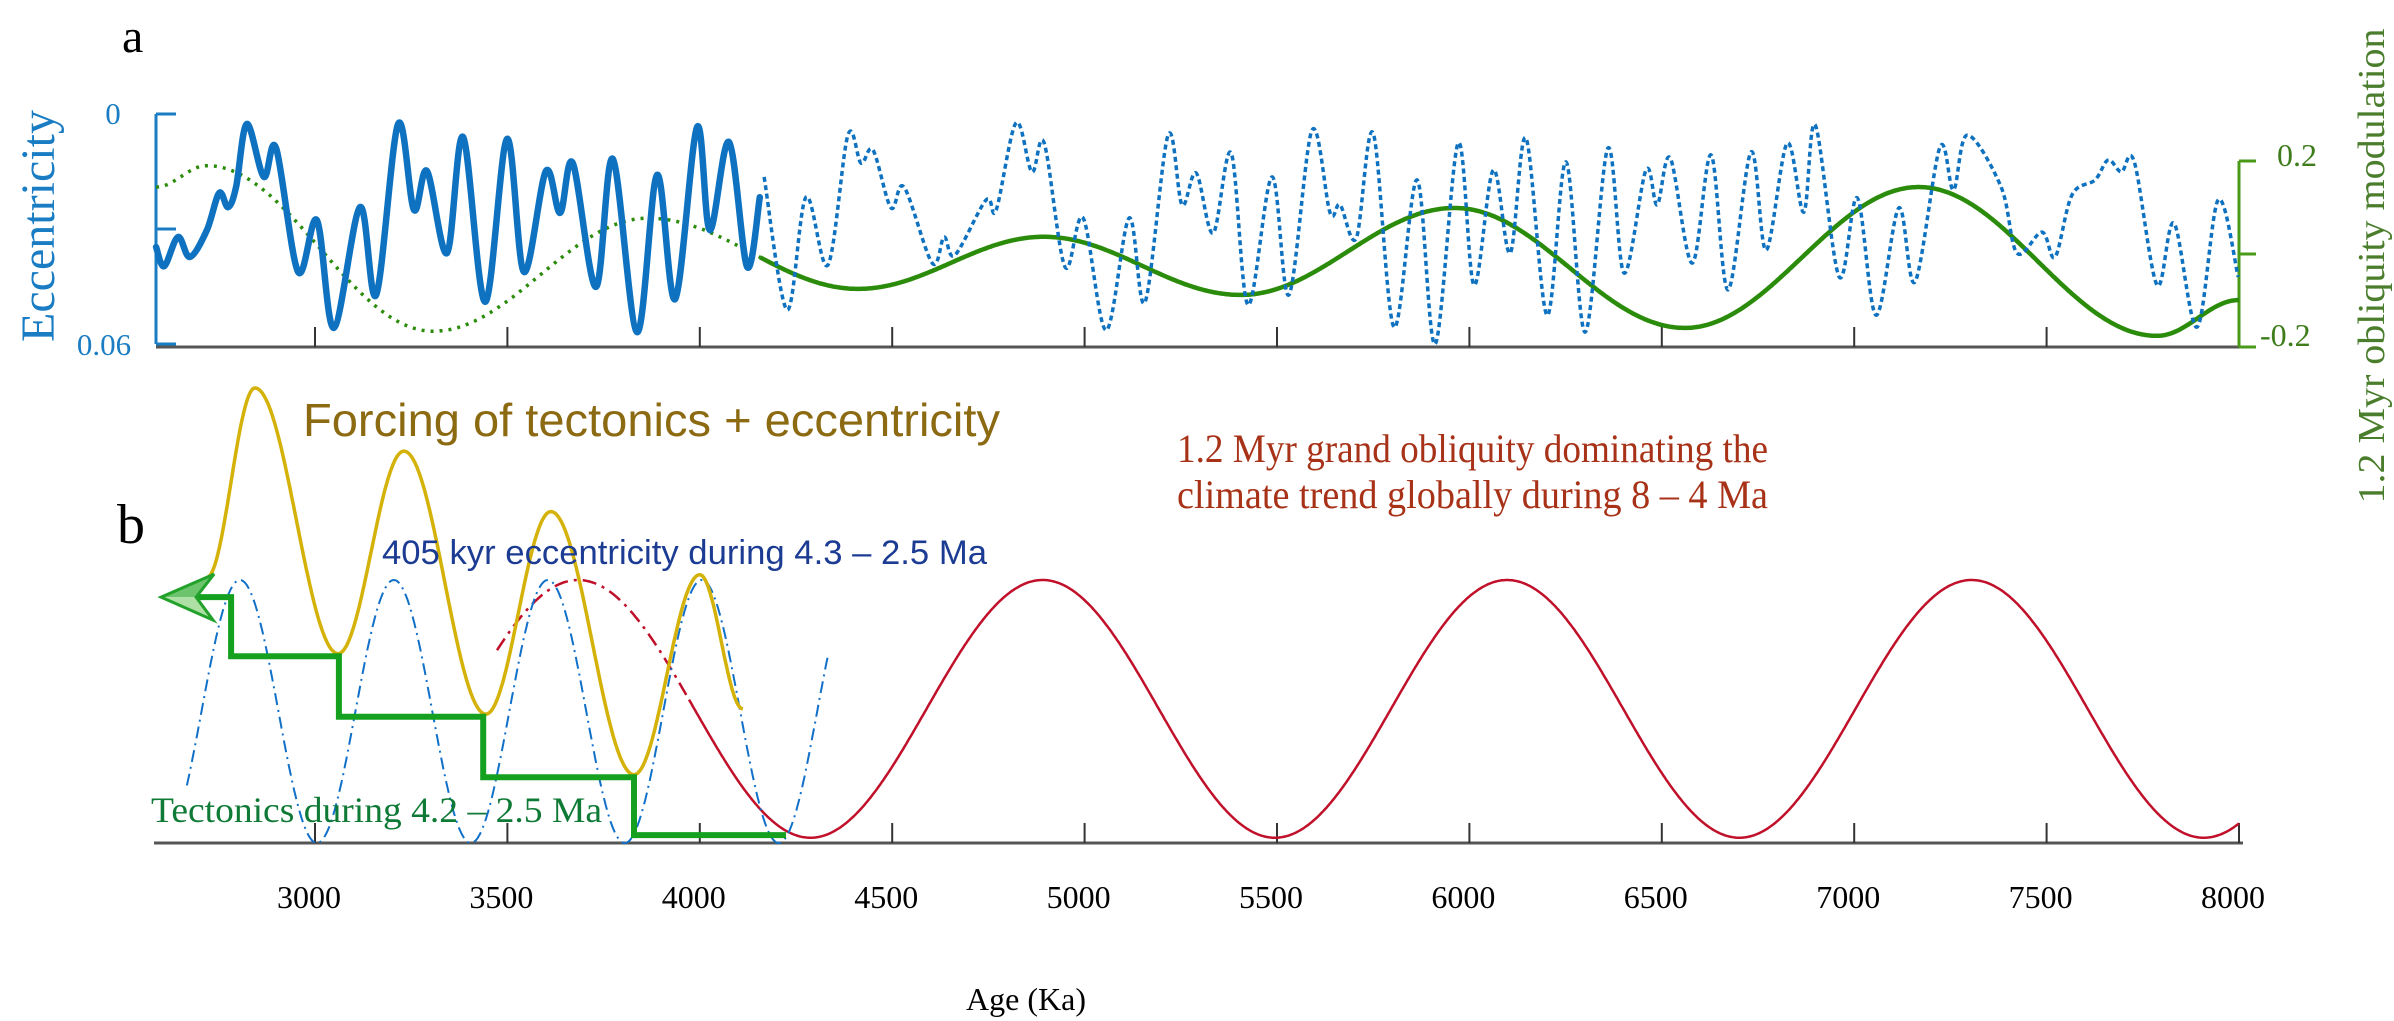  I want to click on left-tick-label-0-06: 0.06, so click(104, 344).